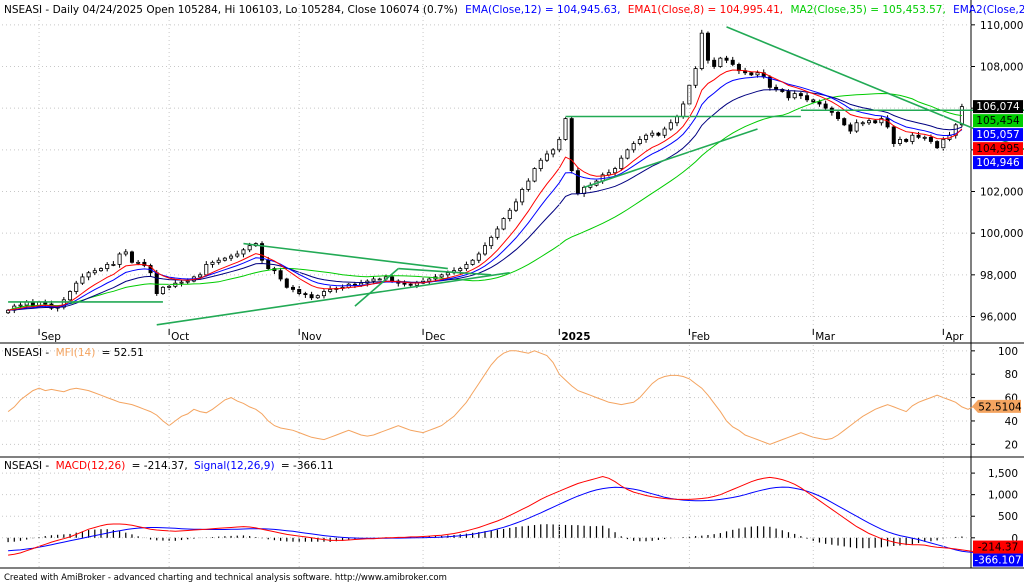 The image size is (1024, 587). Describe the element at coordinates (1011, 445) in the screenshot. I see `mfi-tick-label: 20` at that location.